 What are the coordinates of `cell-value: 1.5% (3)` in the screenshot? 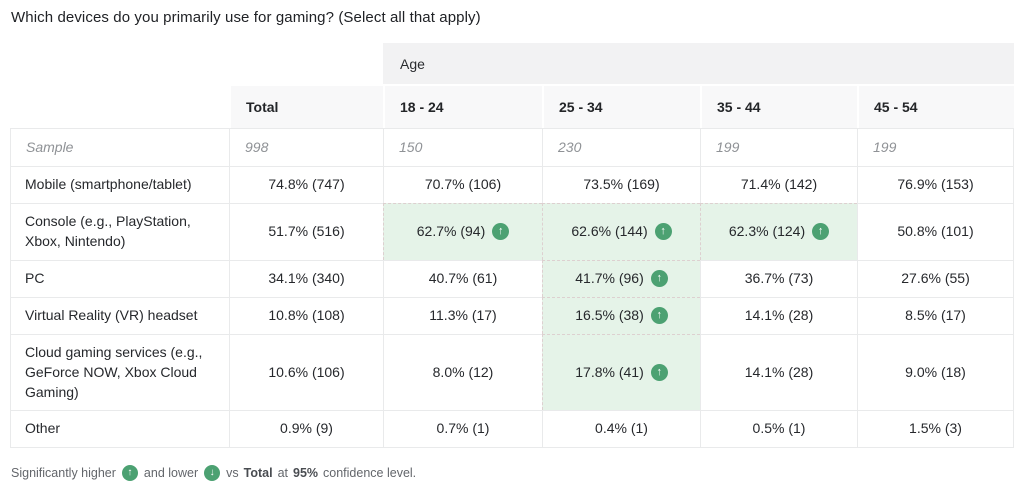 It's located at (935, 428).